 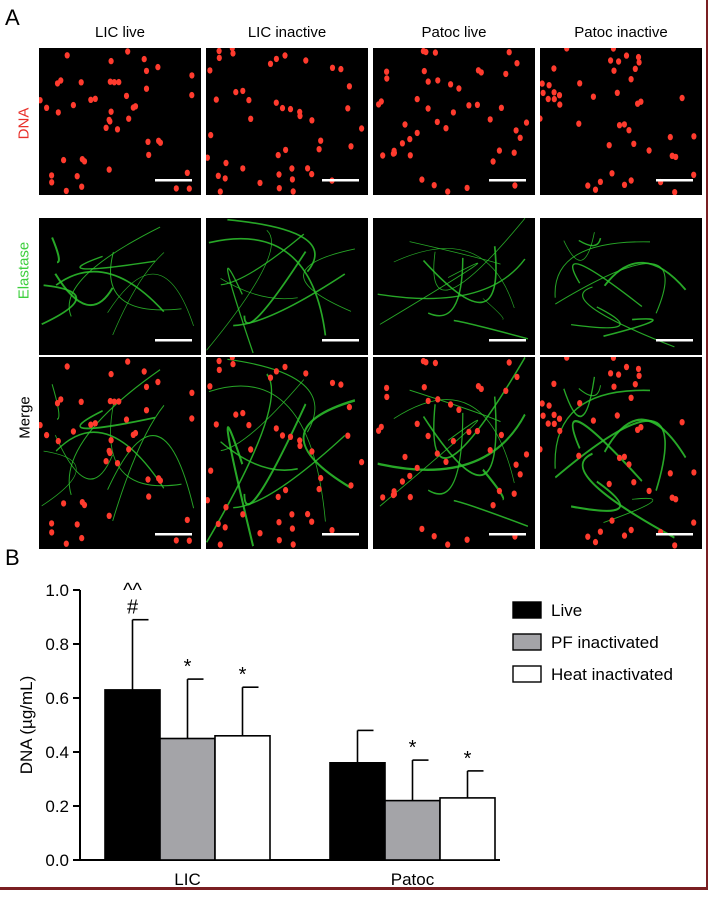 I want to click on bar-heat-inactivated-lic, so click(x=242, y=798).